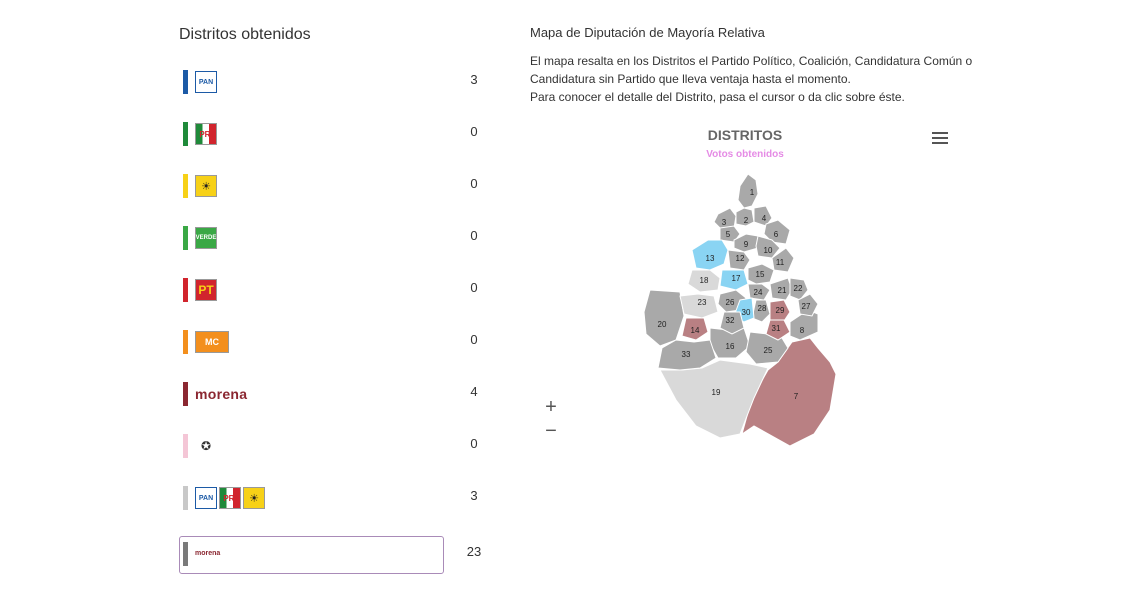 This screenshot has width=1140, height=599. What do you see at coordinates (334, 84) in the screenshot?
I see `party-row: PAN 3` at bounding box center [334, 84].